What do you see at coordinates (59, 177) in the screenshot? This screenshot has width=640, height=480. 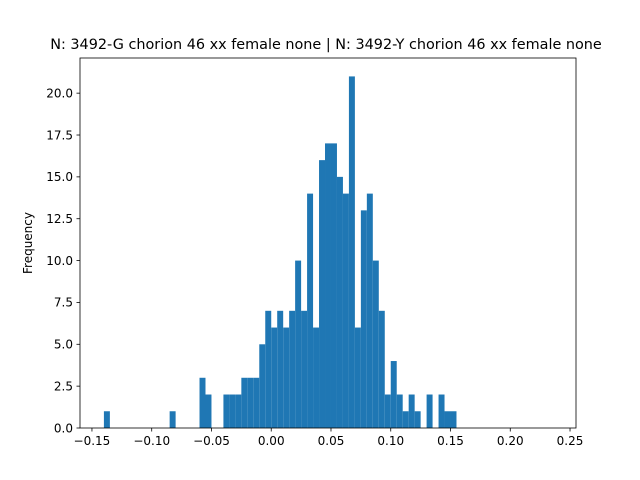 I see `y-tick-label: 15.0` at bounding box center [59, 177].